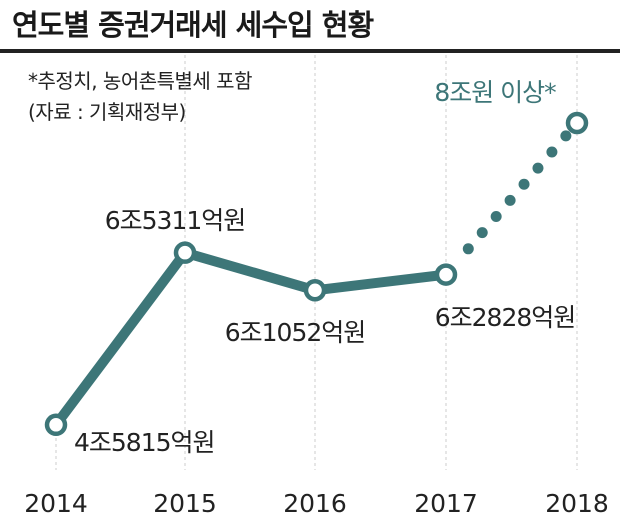  What do you see at coordinates (185, 503) in the screenshot?
I see `x-tick-2015: 2015` at bounding box center [185, 503].